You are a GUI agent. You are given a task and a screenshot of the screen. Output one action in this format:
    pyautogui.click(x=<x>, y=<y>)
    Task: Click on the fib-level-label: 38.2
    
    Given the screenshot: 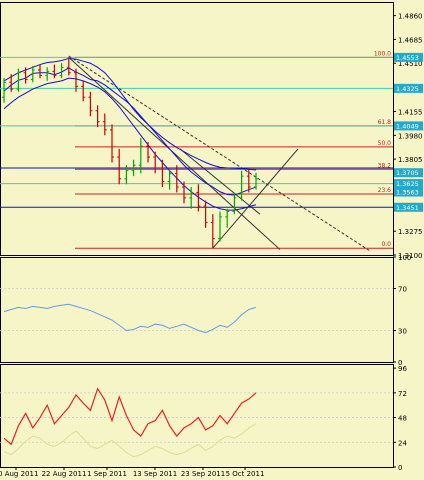 What is the action you would take?
    pyautogui.click(x=385, y=165)
    